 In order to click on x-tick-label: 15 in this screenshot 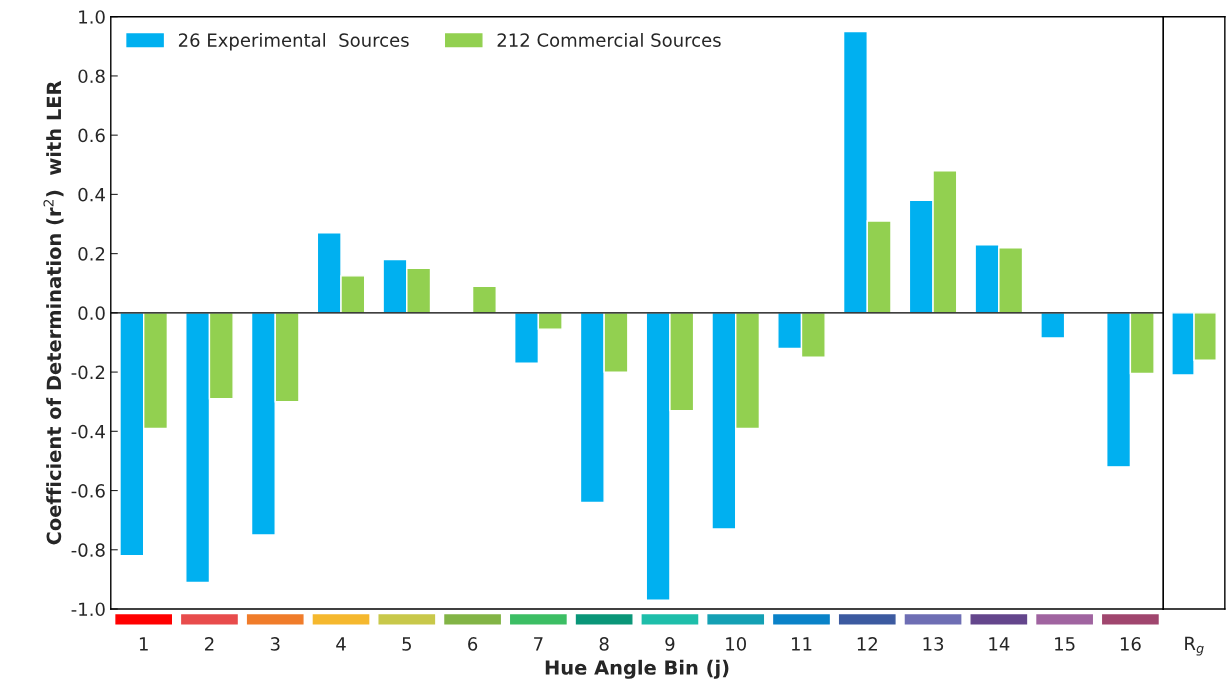, I will do `click(1065, 644)`.